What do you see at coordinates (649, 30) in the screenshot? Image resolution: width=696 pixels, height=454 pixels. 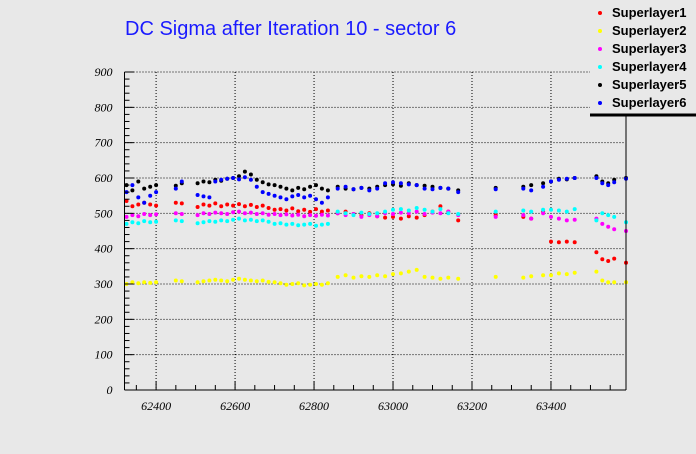 I see `legend-label: Superlayer2` at bounding box center [649, 30].